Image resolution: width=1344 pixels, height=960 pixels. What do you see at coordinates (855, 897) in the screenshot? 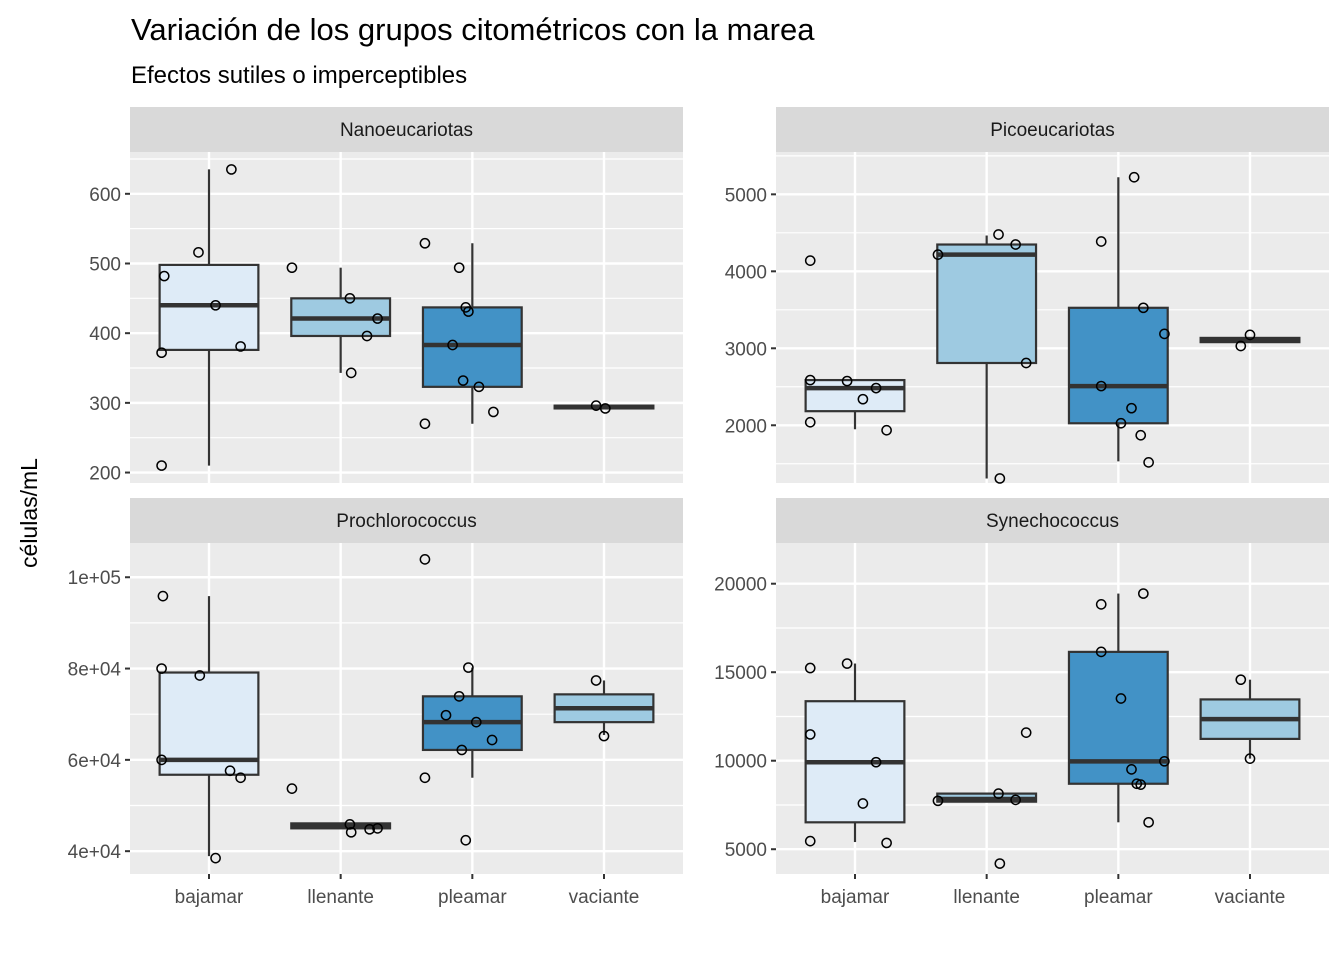
I see `x-tick-label: bajamar` at bounding box center [855, 897].